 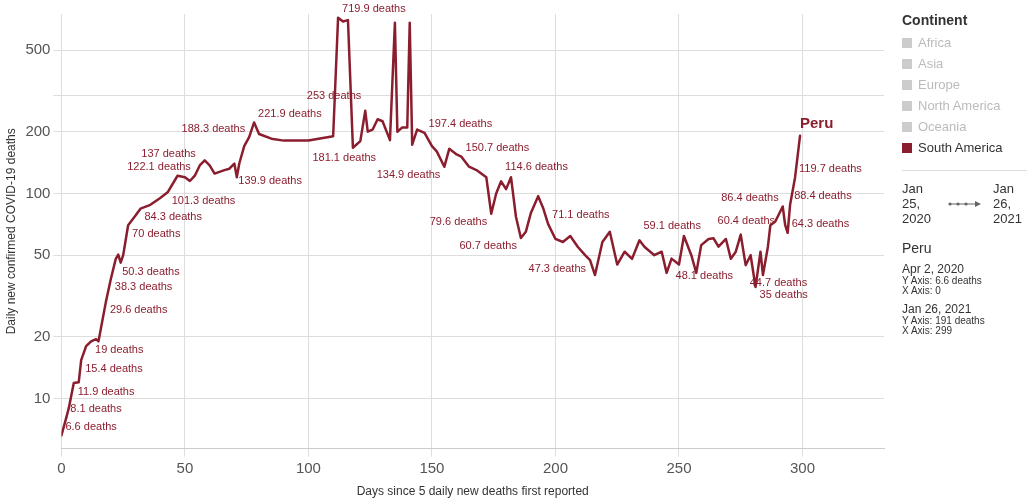 I want to click on legend-label: Asia, so click(x=931, y=64).